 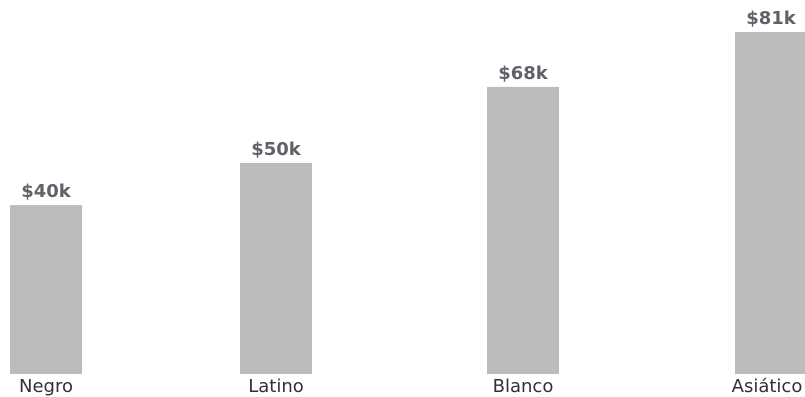 I want to click on value-label-negro: $40k, so click(x=46, y=191).